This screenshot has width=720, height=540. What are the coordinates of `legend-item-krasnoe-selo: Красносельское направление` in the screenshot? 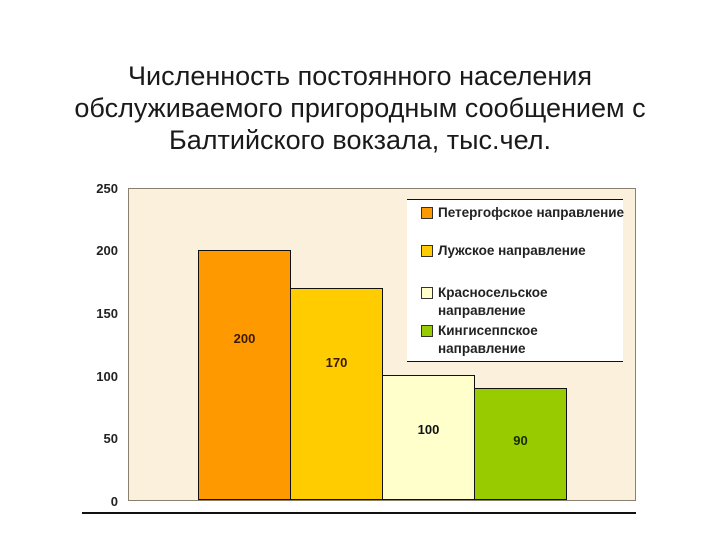 It's located at (524, 302).